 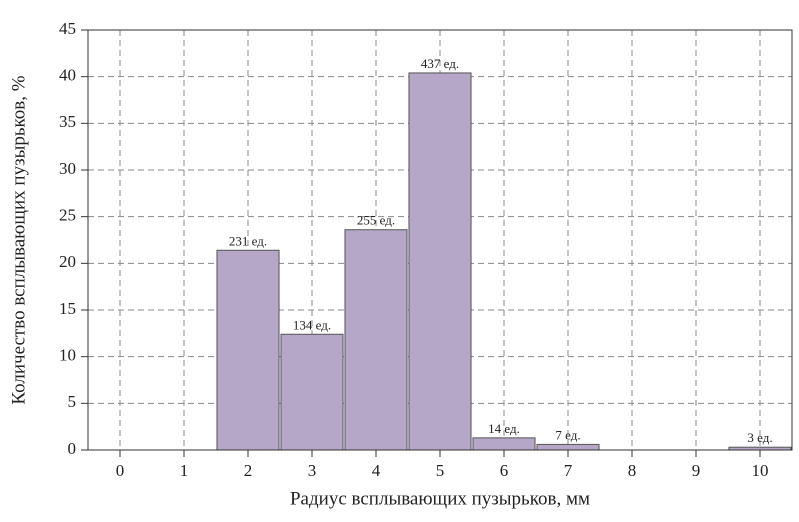 I want to click on y-tick-label: 30, so click(x=67, y=168).